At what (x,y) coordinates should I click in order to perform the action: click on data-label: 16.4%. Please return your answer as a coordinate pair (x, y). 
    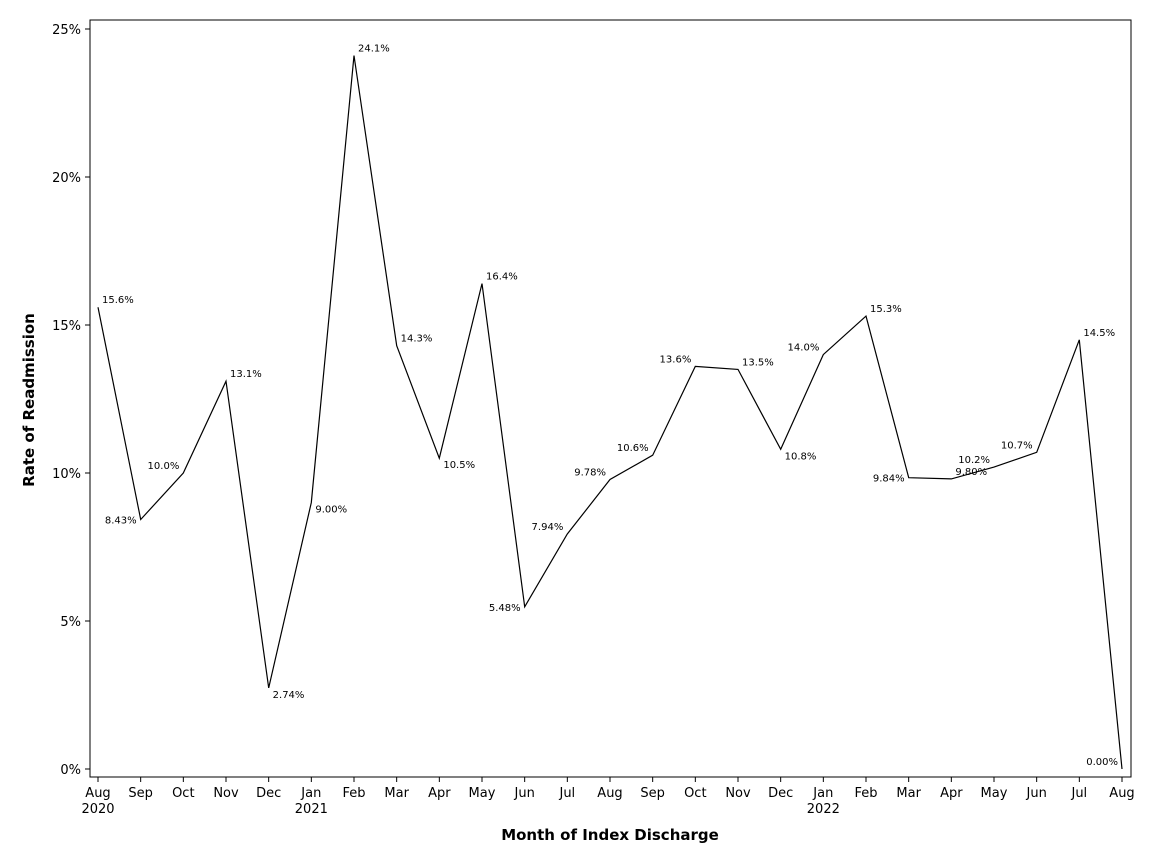
    Looking at the image, I should click on (502, 277).